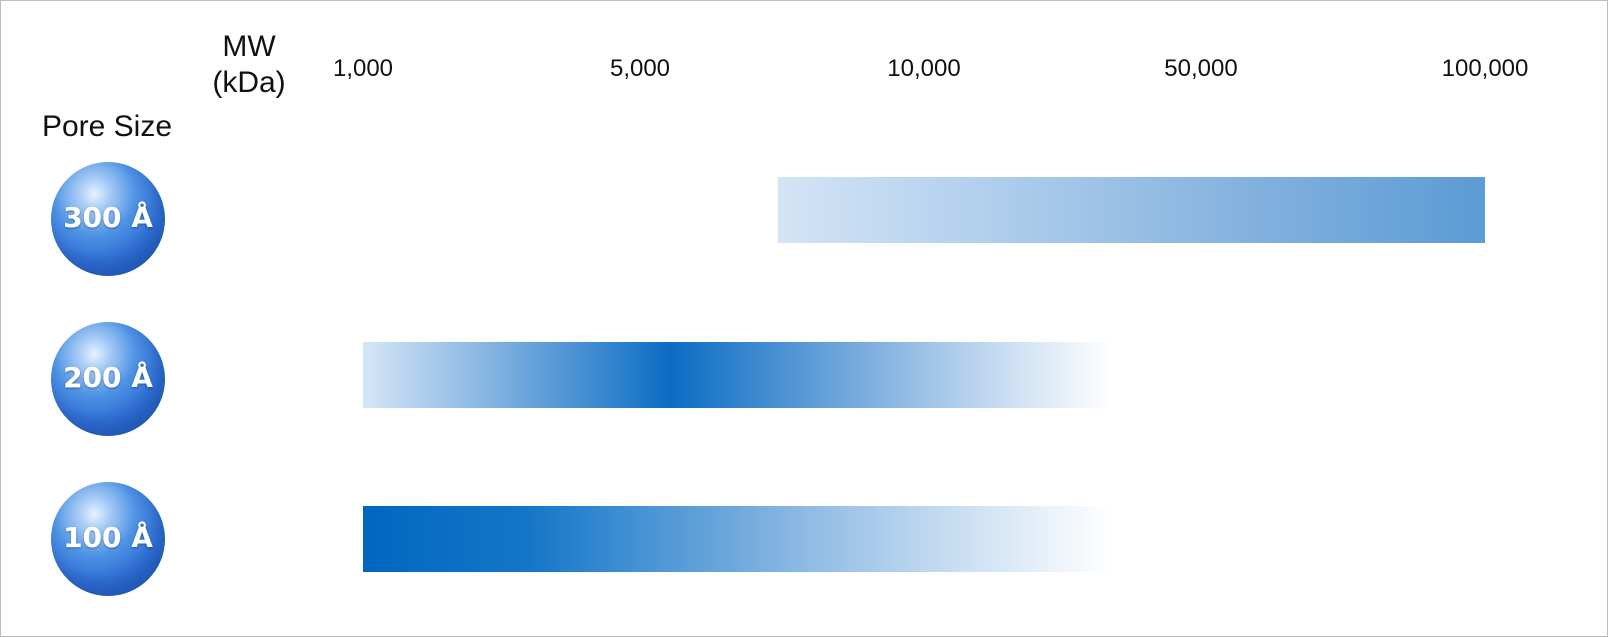  Describe the element at coordinates (363, 68) in the screenshot. I see `x-tick-label: 1,000` at that location.